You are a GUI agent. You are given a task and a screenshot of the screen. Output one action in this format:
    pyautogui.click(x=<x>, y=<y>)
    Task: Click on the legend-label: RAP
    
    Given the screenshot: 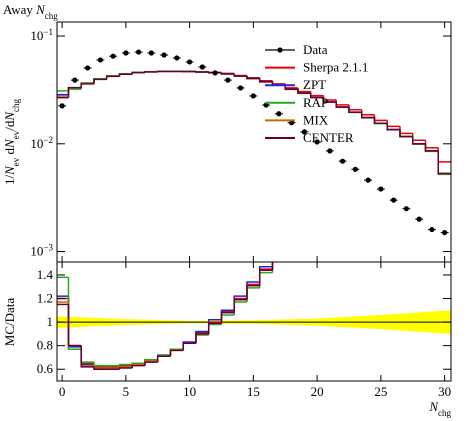 What is the action you would take?
    pyautogui.click(x=315, y=102)
    